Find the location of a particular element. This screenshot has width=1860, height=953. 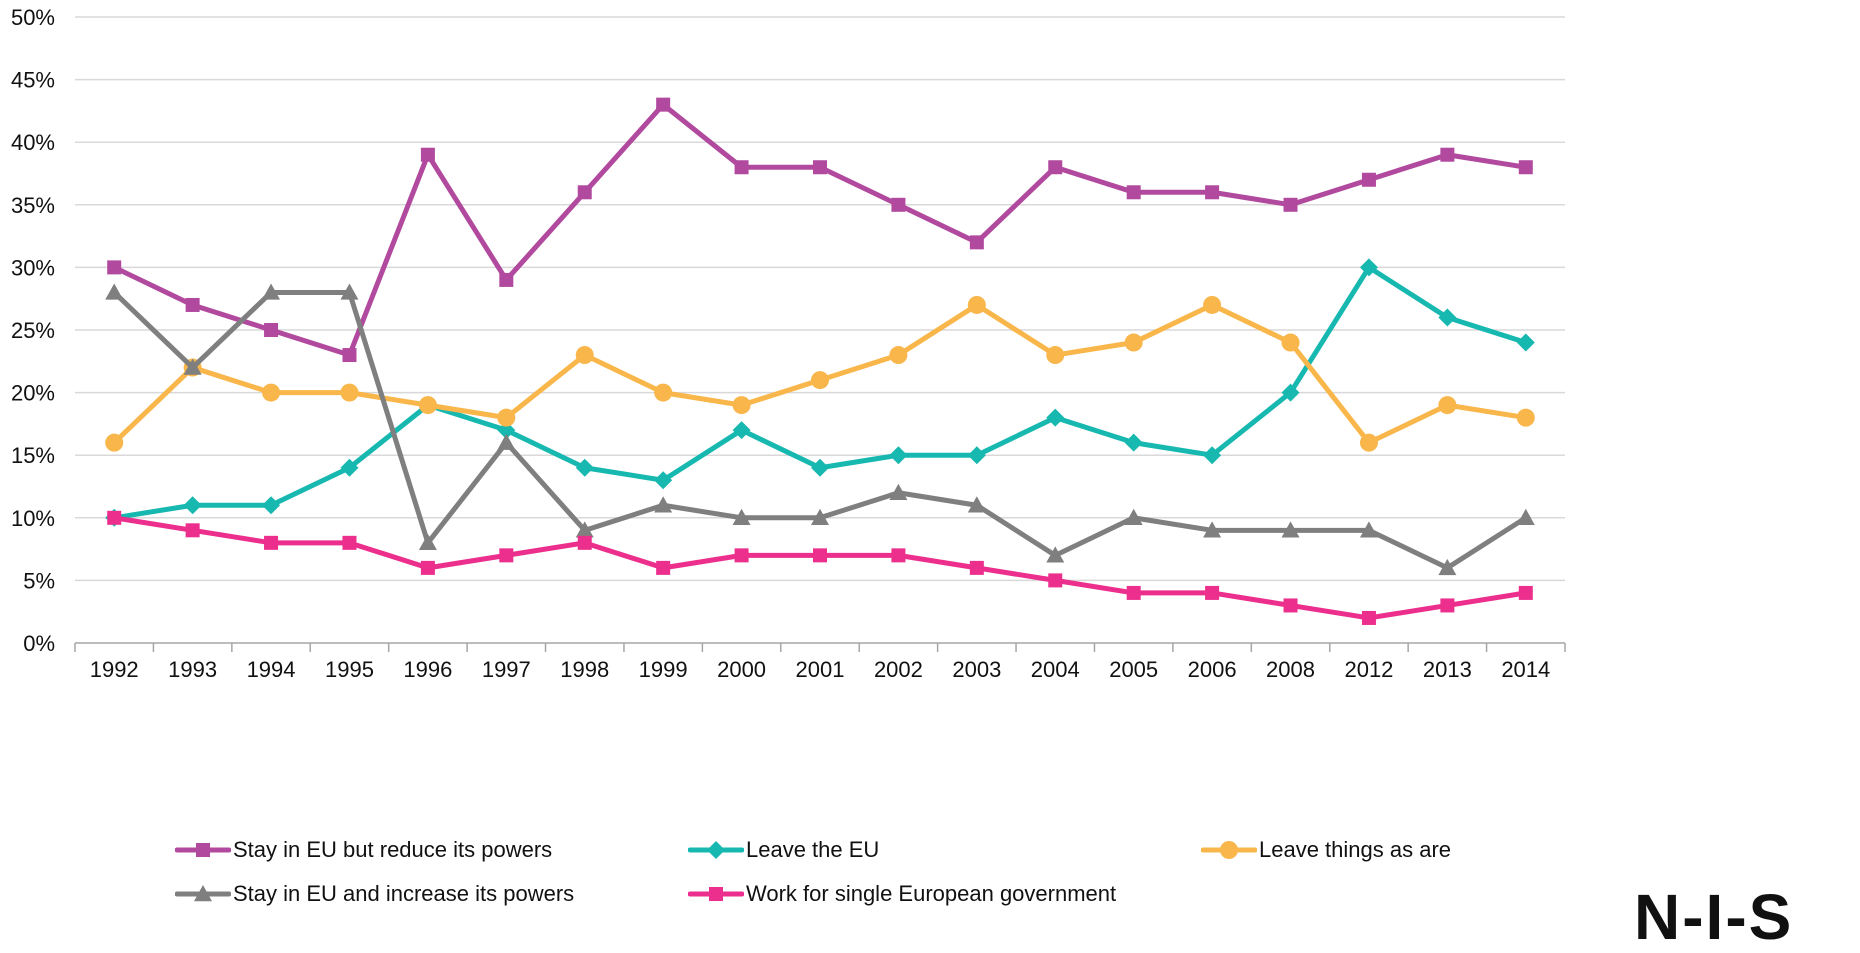

legend-swatch-leave-eu is located at coordinates (716, 850).